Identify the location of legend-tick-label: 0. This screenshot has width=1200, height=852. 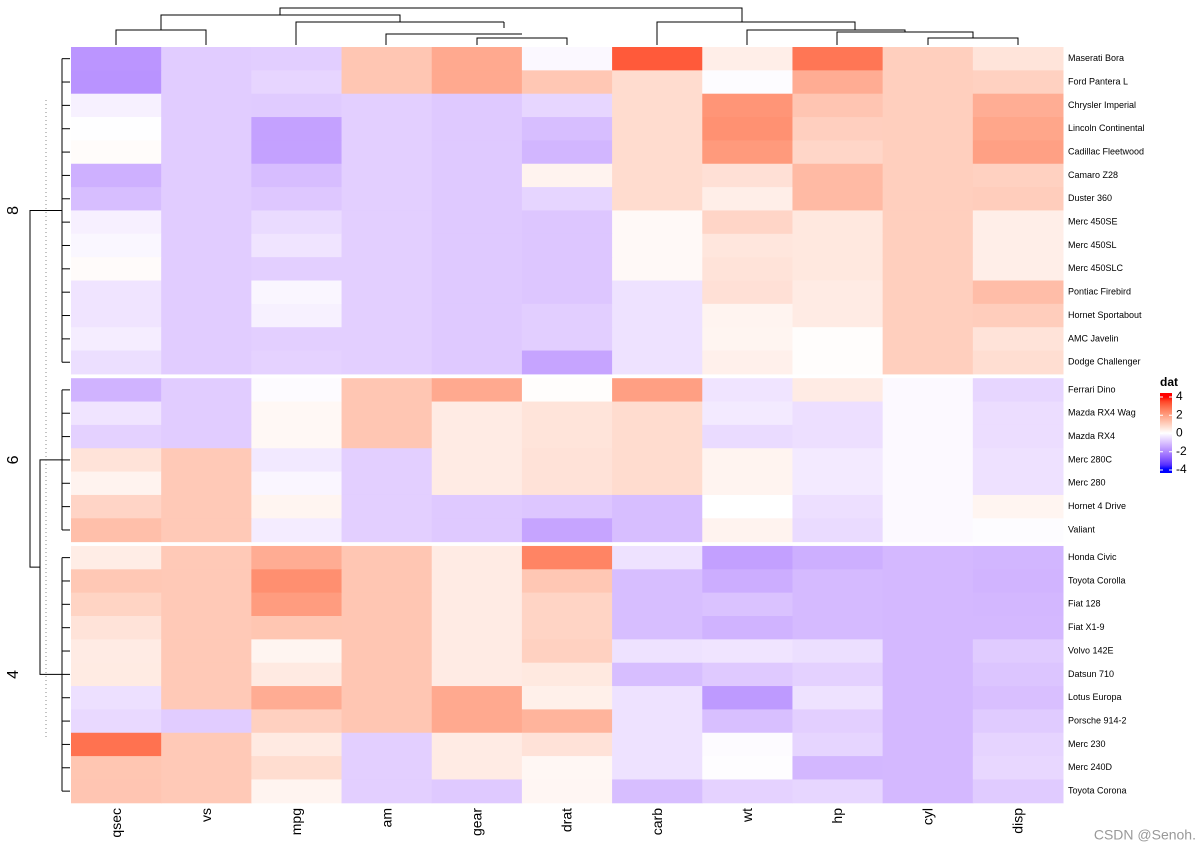
(1179, 433).